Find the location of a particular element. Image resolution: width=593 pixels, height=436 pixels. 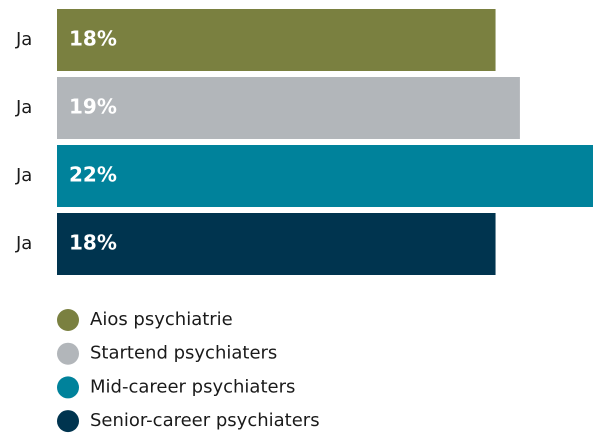

value-label: 19% is located at coordinates (93, 107).